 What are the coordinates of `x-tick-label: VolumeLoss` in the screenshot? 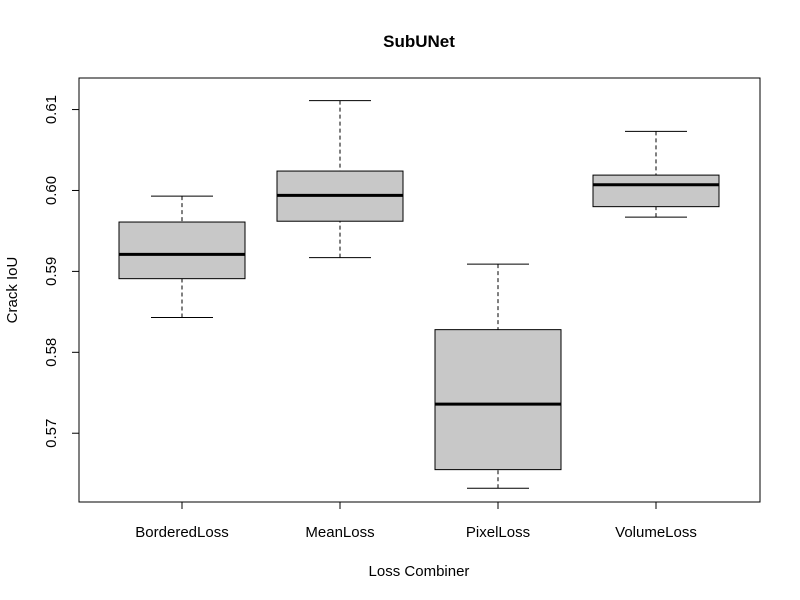 It's located at (656, 532).